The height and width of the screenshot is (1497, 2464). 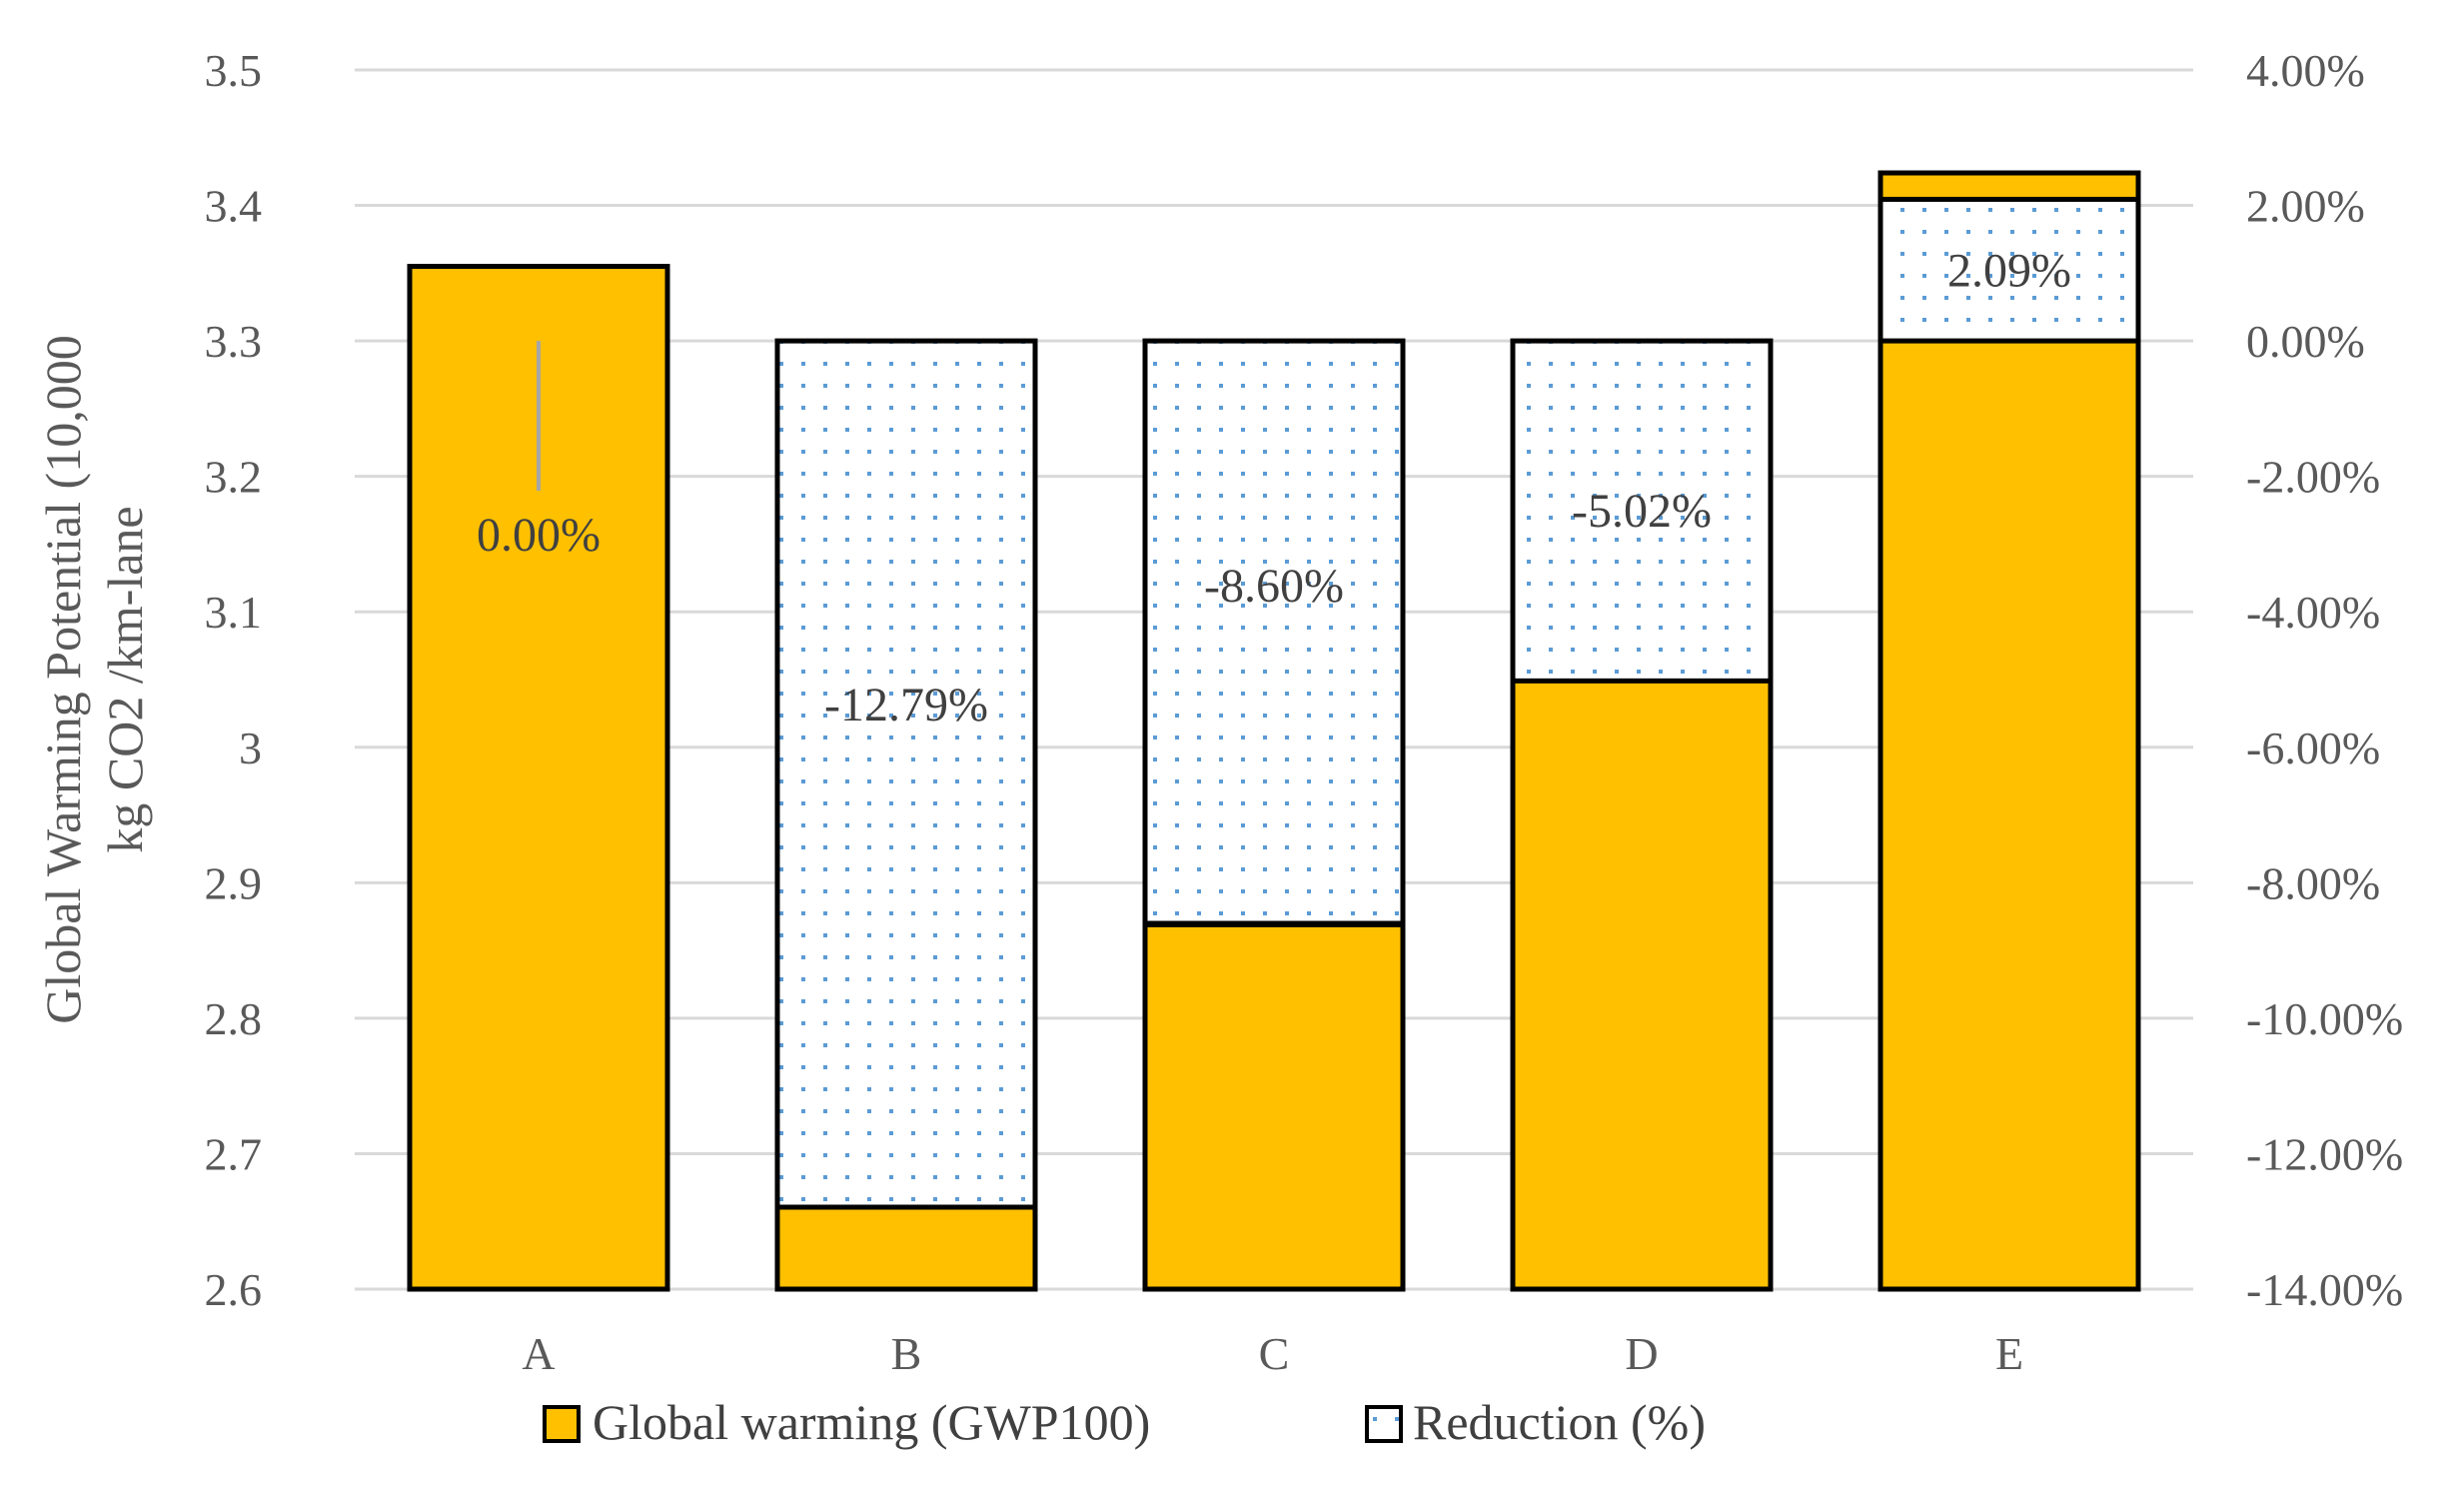 What do you see at coordinates (2009, 731) in the screenshot?
I see `gwp-bar-e` at bounding box center [2009, 731].